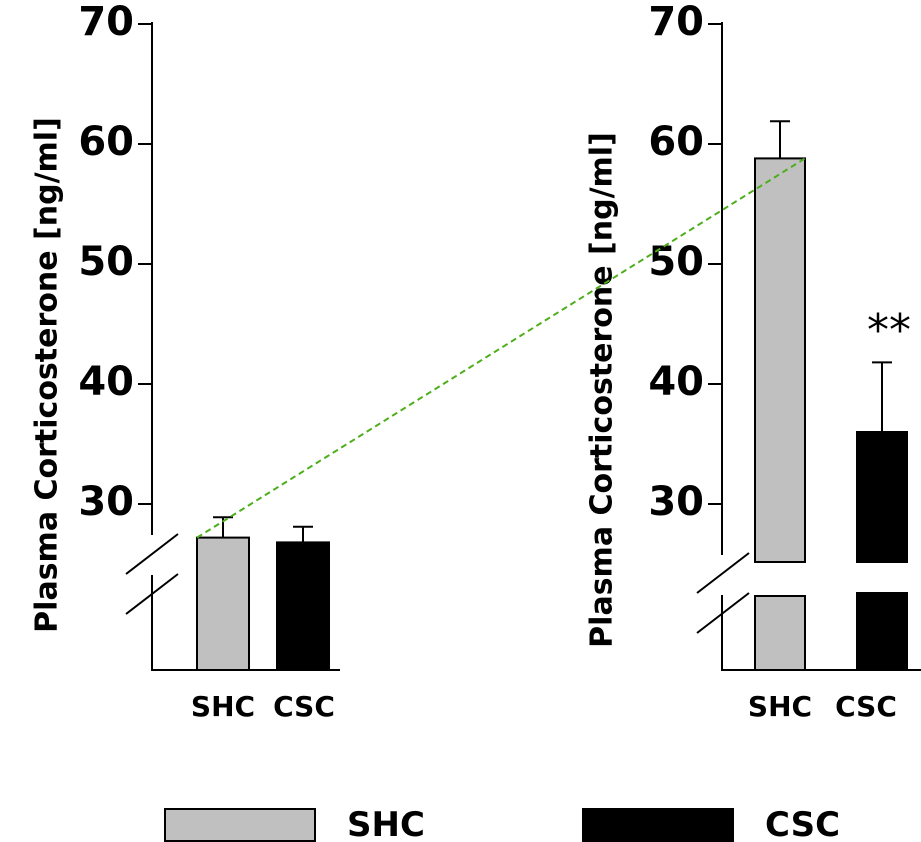  I want to click on left-bar-shc, so click(223, 603).